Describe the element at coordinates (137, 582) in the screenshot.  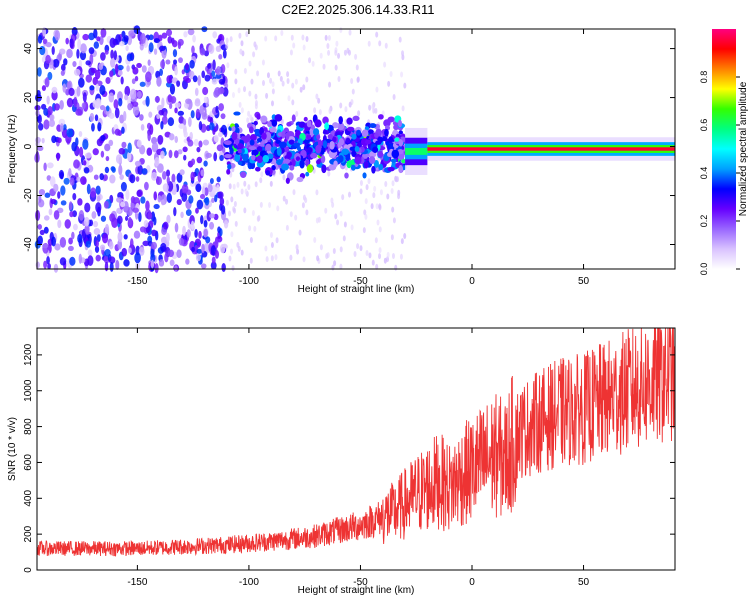
I see `x-tick-label: -150` at that location.